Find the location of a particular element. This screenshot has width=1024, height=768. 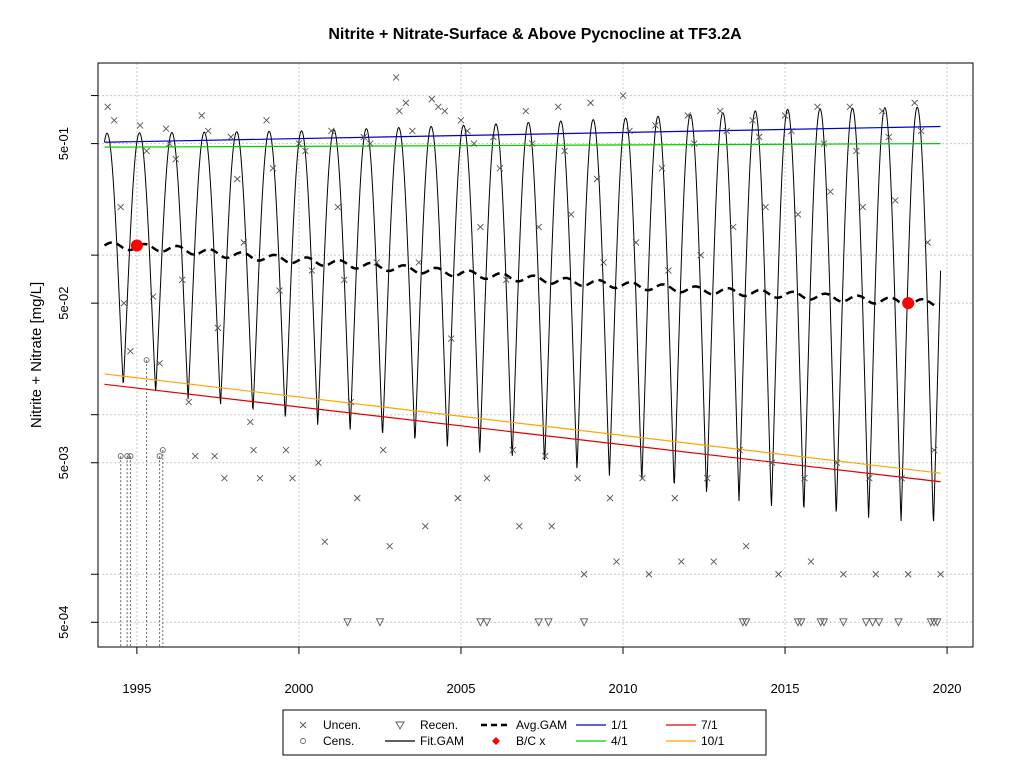

legend-label: Recen. is located at coordinates (439, 725).